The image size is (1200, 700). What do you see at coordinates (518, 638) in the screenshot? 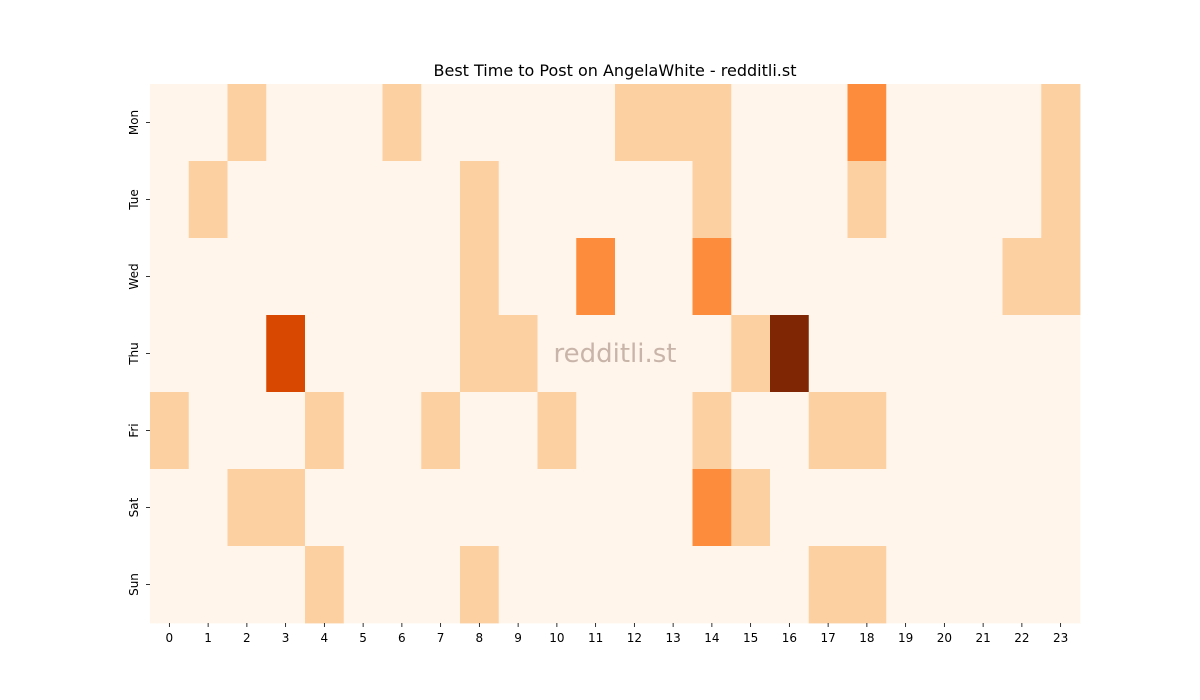
I see `x-tick-label: 9` at bounding box center [518, 638].